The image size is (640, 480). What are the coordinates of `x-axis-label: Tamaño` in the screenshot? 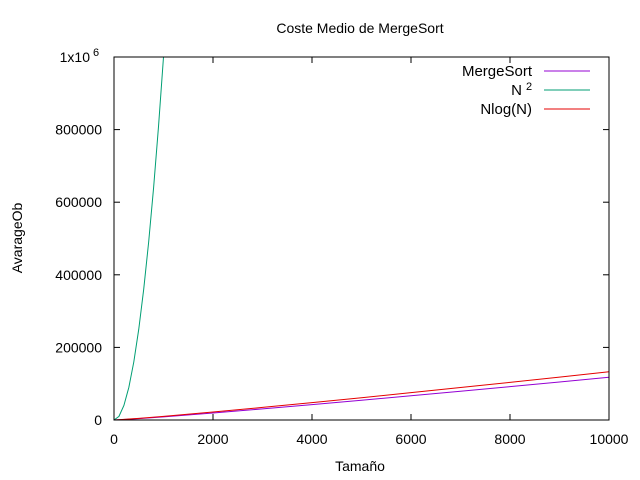 It's located at (360, 466).